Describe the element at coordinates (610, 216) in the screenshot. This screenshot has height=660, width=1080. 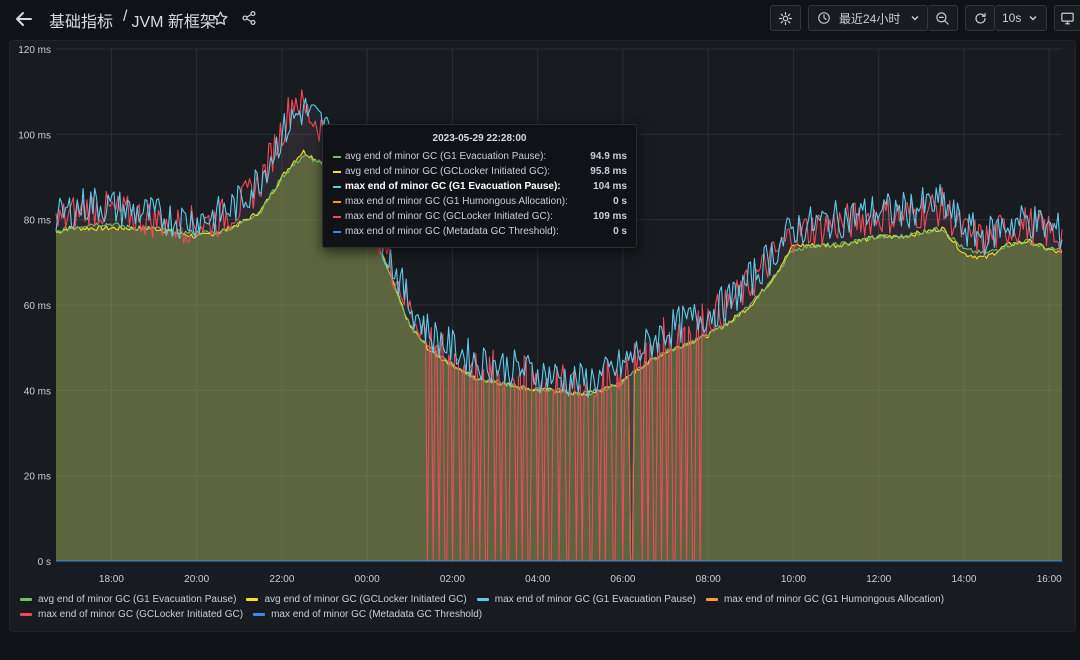
I see `tooltip-series-value: 109 ms` at that location.